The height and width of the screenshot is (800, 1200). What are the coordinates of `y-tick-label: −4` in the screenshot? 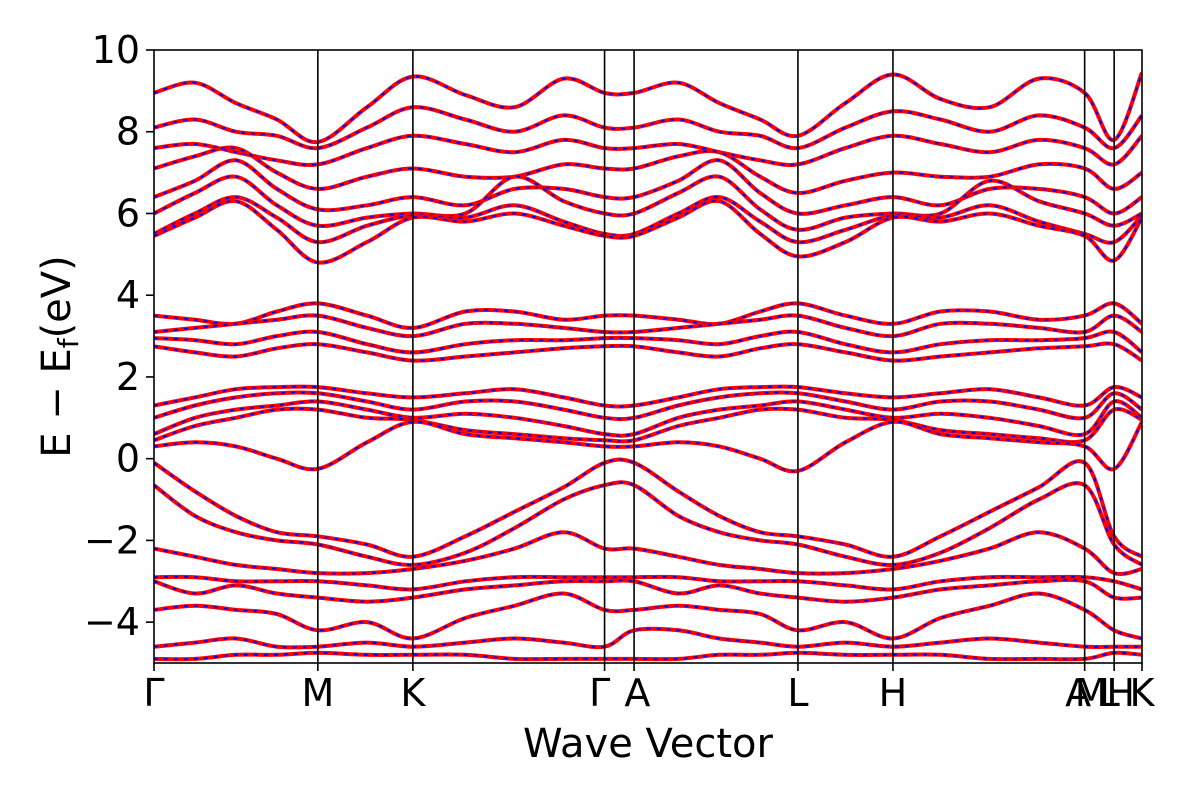 It's located at (112, 622).